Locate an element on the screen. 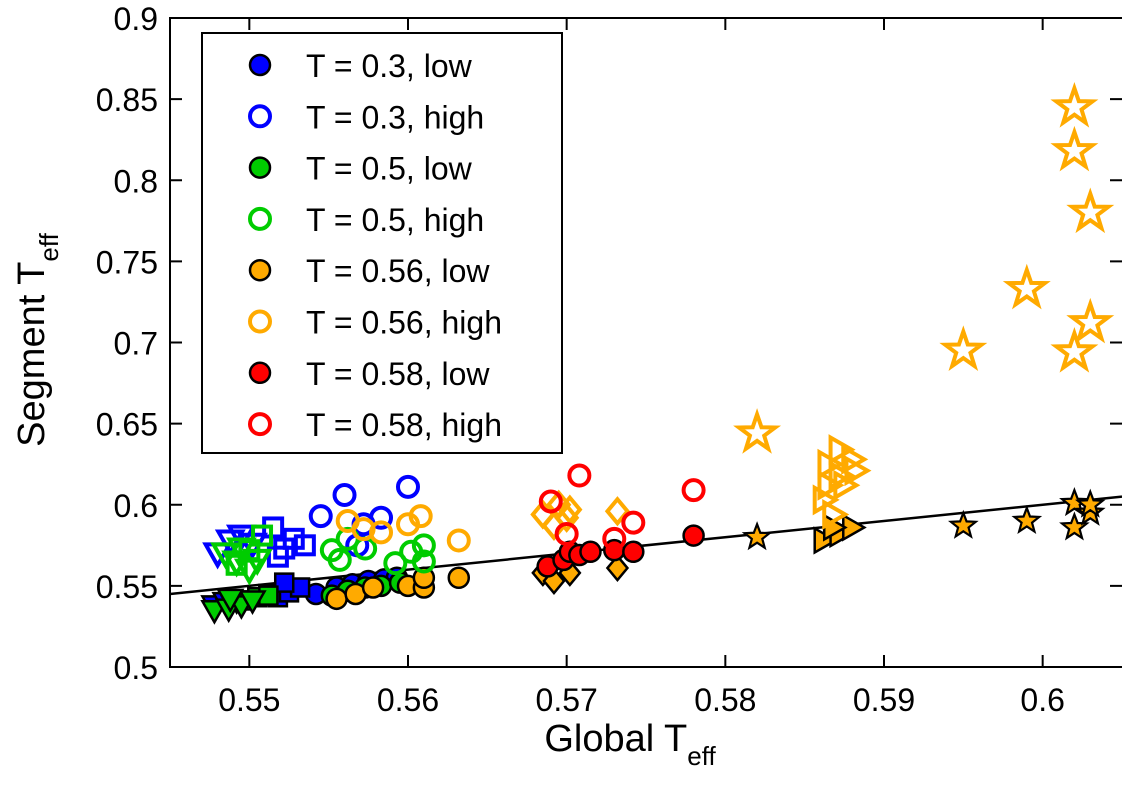 This screenshot has width=1122, height=787. x-axis-label: Global Teff is located at coordinates (630, 744).